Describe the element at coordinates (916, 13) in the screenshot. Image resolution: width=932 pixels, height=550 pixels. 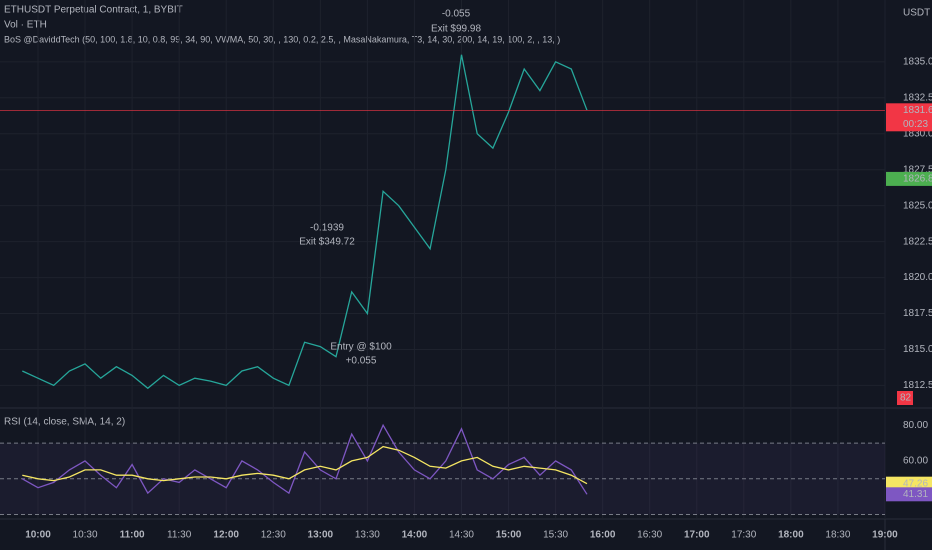
I see `axis-unit: USDT` at that location.